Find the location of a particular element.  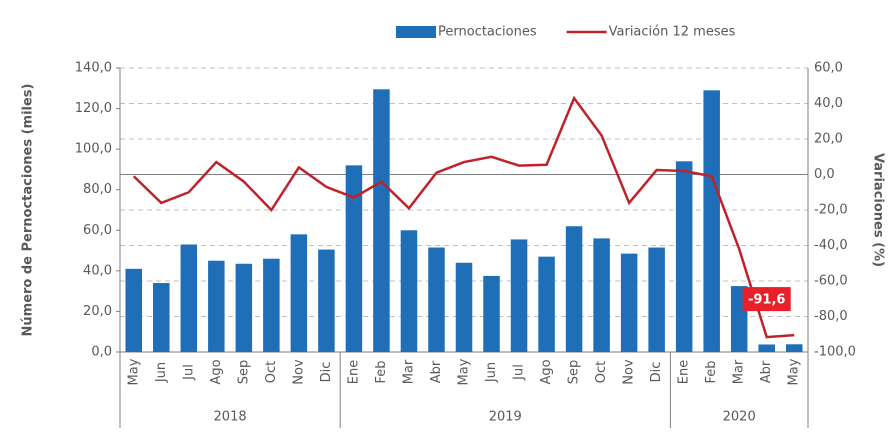

y2-tick-label: -20,0 is located at coordinates (831, 210).